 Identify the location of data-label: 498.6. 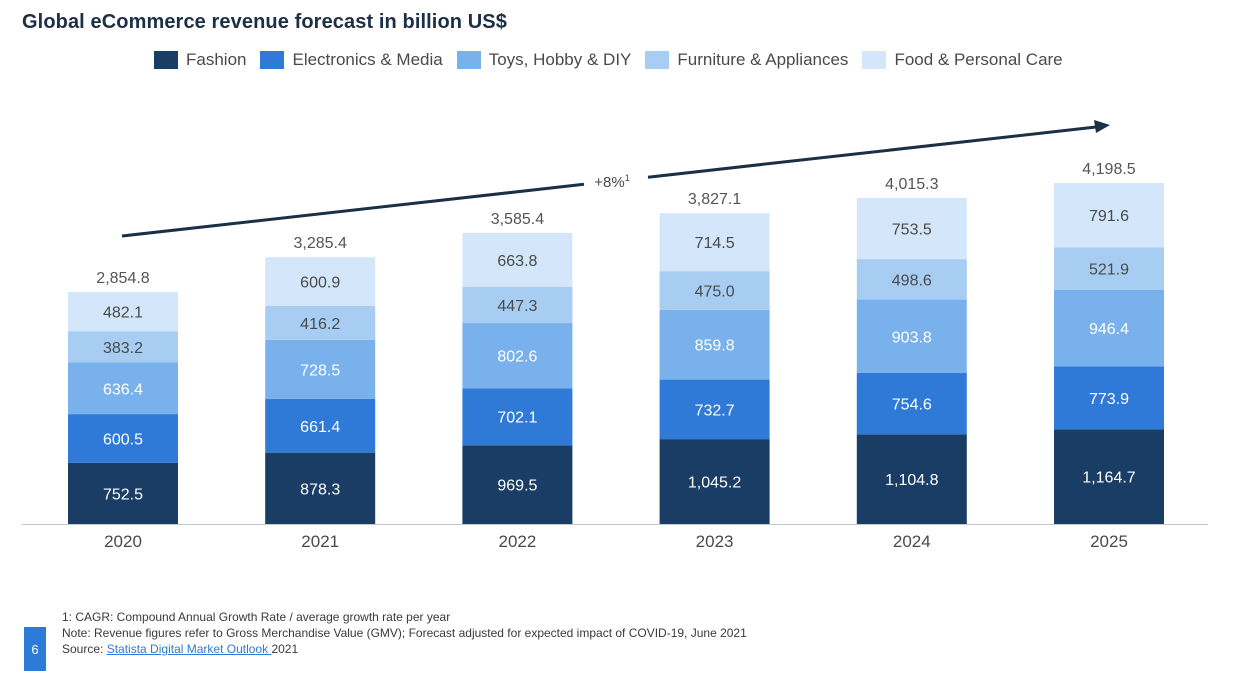
(912, 280).